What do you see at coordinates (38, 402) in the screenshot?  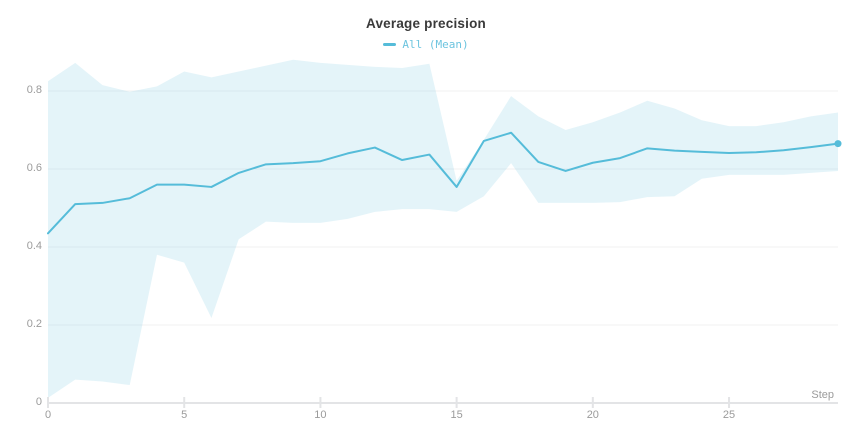 I see `y-tick-label-0: 0` at bounding box center [38, 402].